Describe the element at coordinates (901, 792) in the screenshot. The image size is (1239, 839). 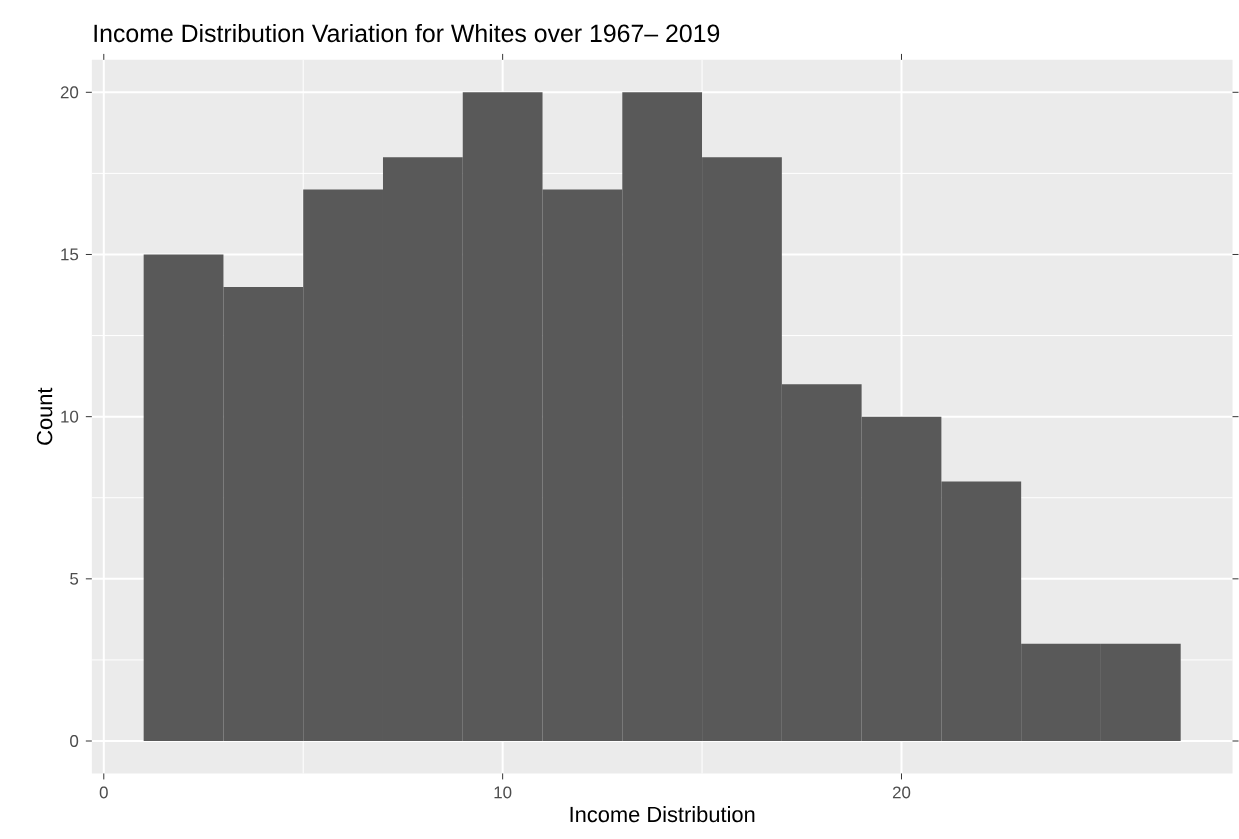
I see `x-tick-label: 20` at that location.